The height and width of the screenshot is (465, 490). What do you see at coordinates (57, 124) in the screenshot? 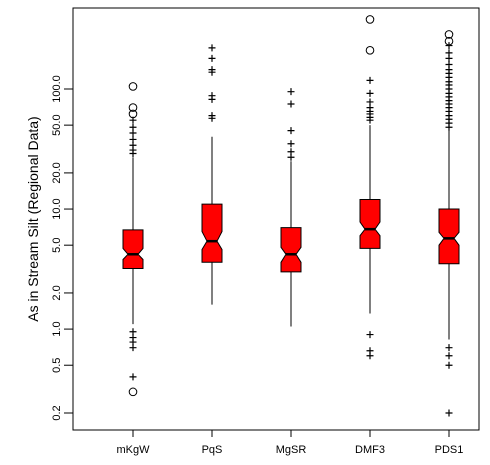
I see `y-tick-label: 50.0` at bounding box center [57, 124].